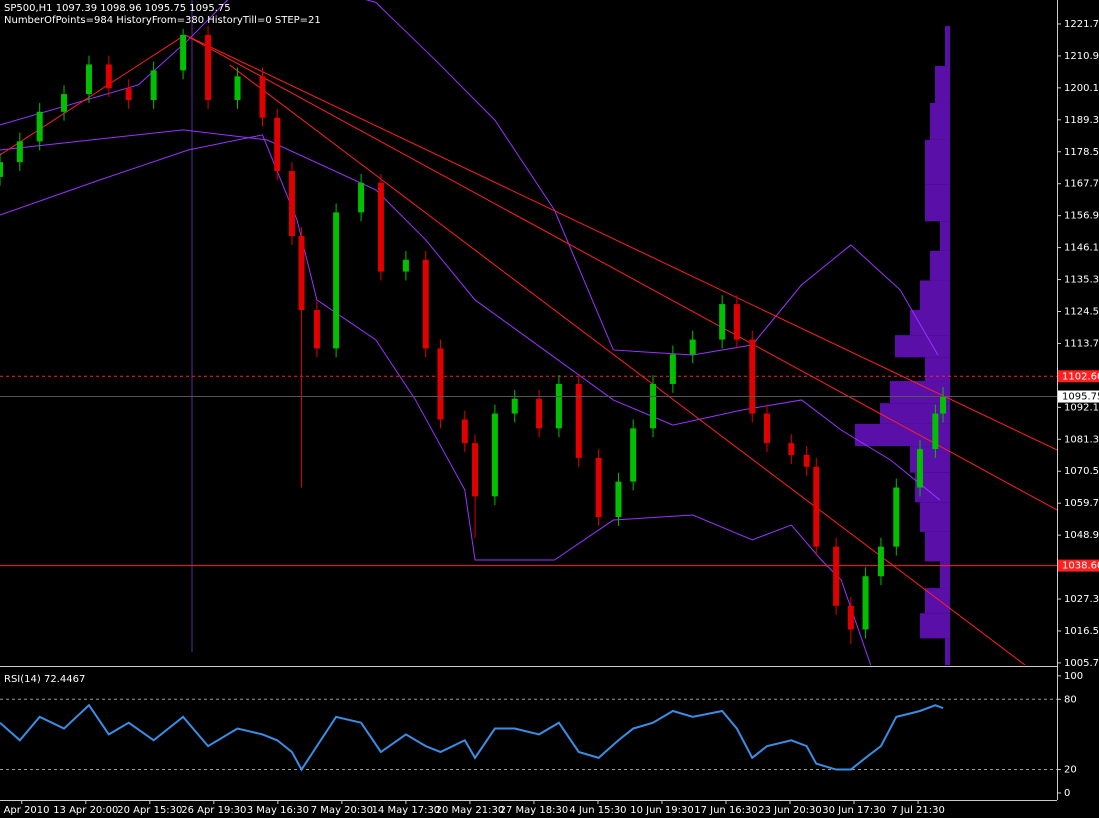 The height and width of the screenshot is (818, 1099). What do you see at coordinates (1081, 311) in the screenshot?
I see `y-tick-label: 1124.50` at bounding box center [1081, 311].